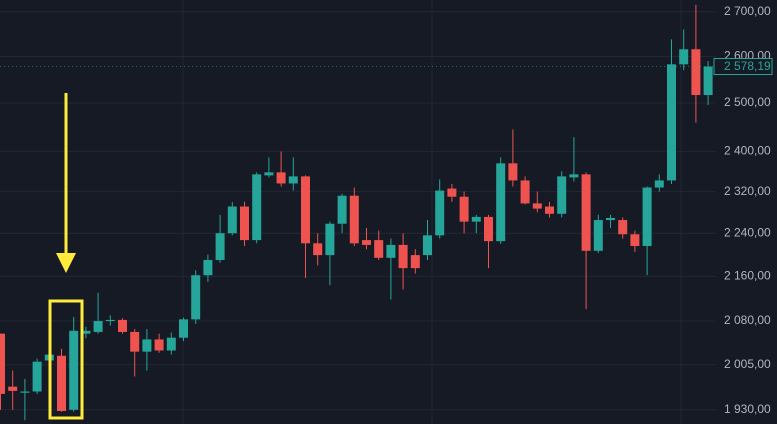  I want to click on y-tick-label: 2 400,00, so click(747, 151).